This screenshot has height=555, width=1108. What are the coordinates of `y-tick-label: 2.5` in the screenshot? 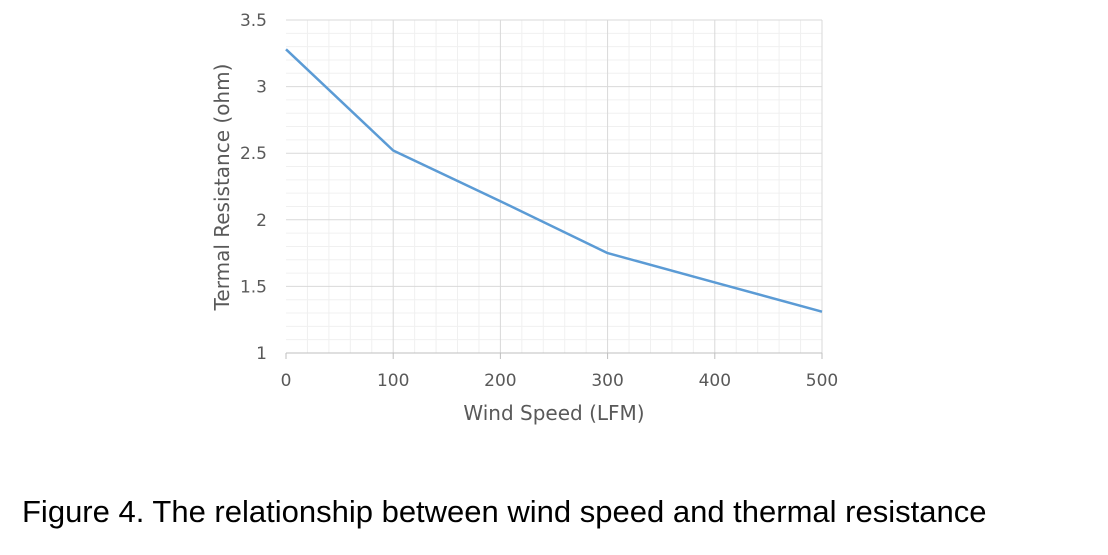 It's located at (253, 154).